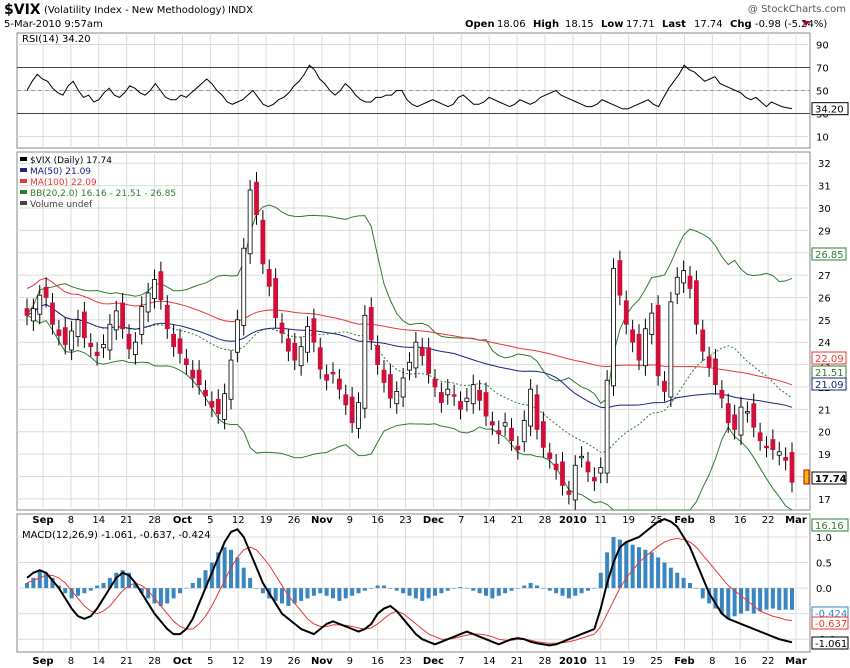 The image size is (850, 668). I want to click on x-tick-label: 8, so click(712, 661).